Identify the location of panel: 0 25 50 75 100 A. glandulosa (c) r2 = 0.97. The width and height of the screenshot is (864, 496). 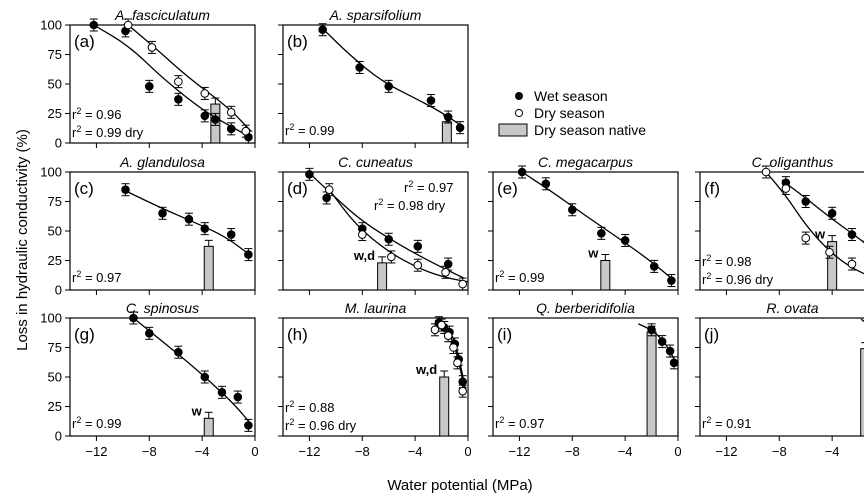
(148, 226).